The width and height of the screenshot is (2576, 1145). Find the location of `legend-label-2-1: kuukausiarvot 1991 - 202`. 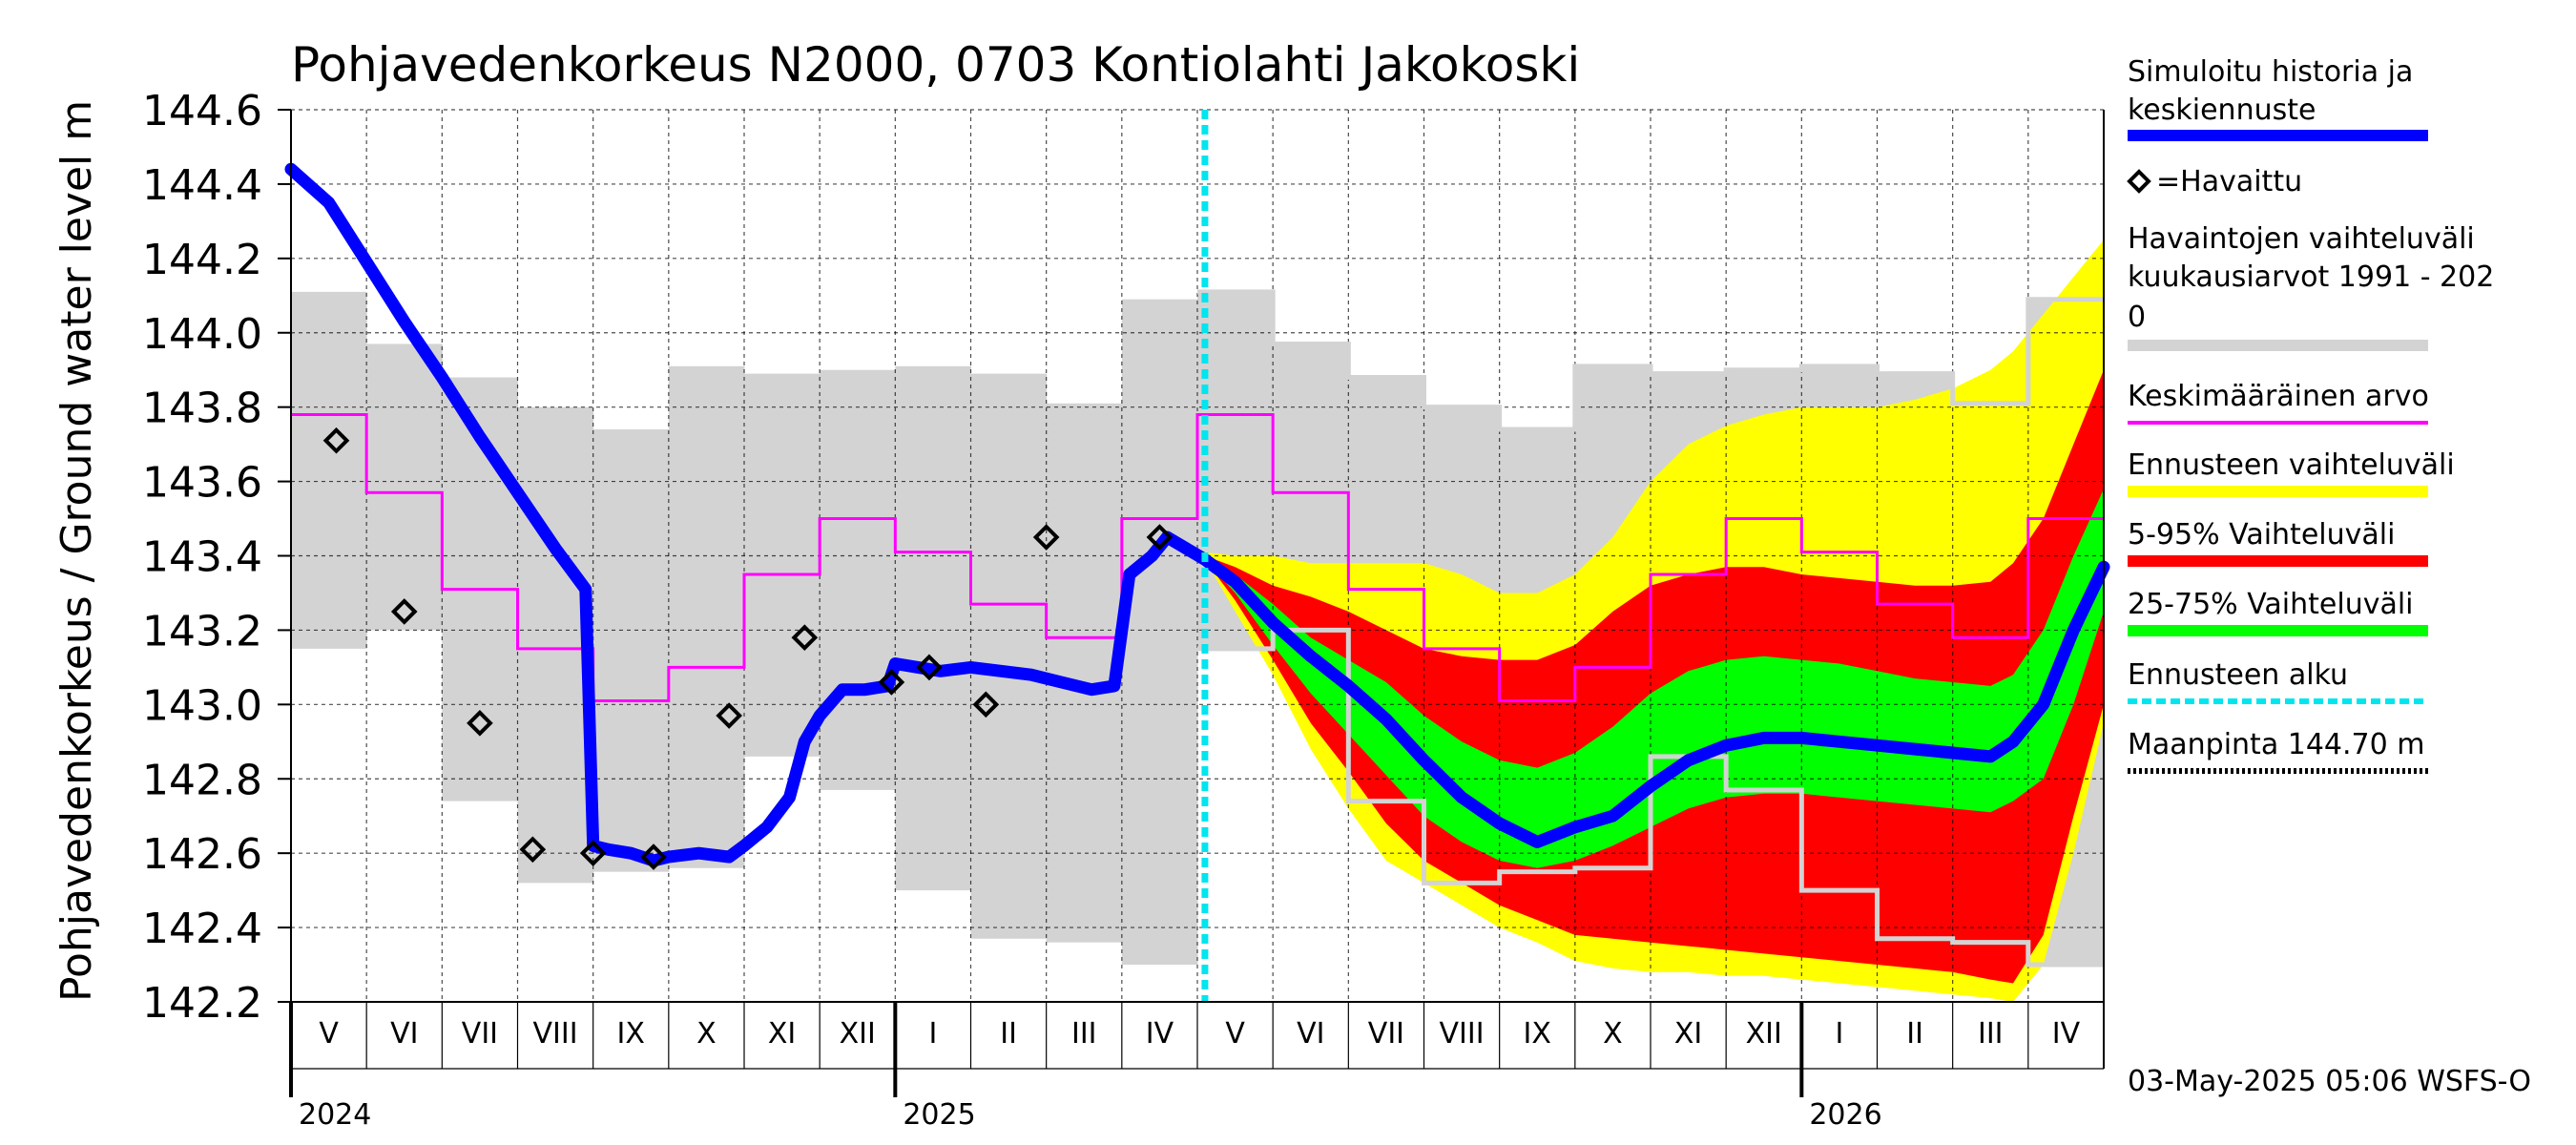

legend-label-2-1: kuukausiarvot 1991 - 202 is located at coordinates (2311, 277).